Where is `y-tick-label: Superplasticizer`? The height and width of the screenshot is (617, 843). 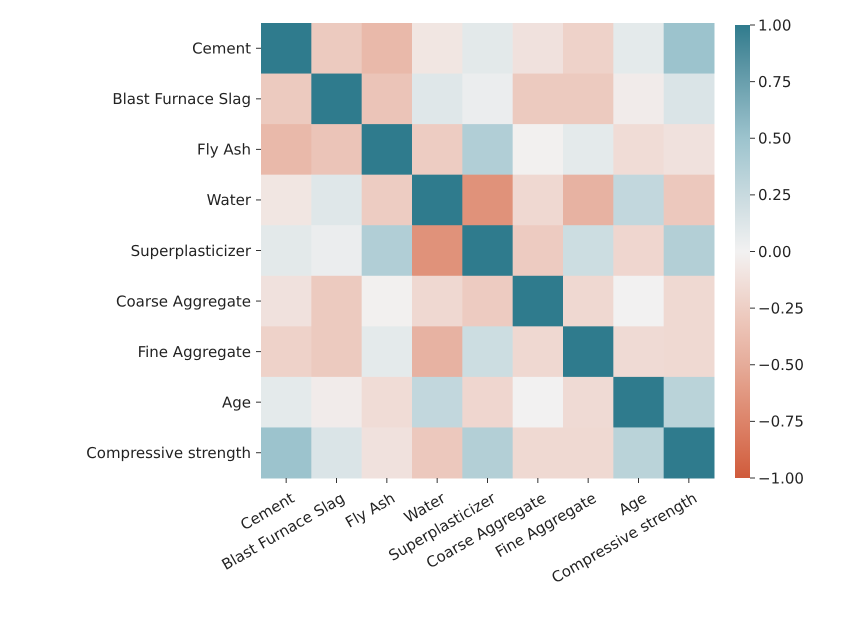 y-tick-label: Superplasticizer is located at coordinates (191, 251).